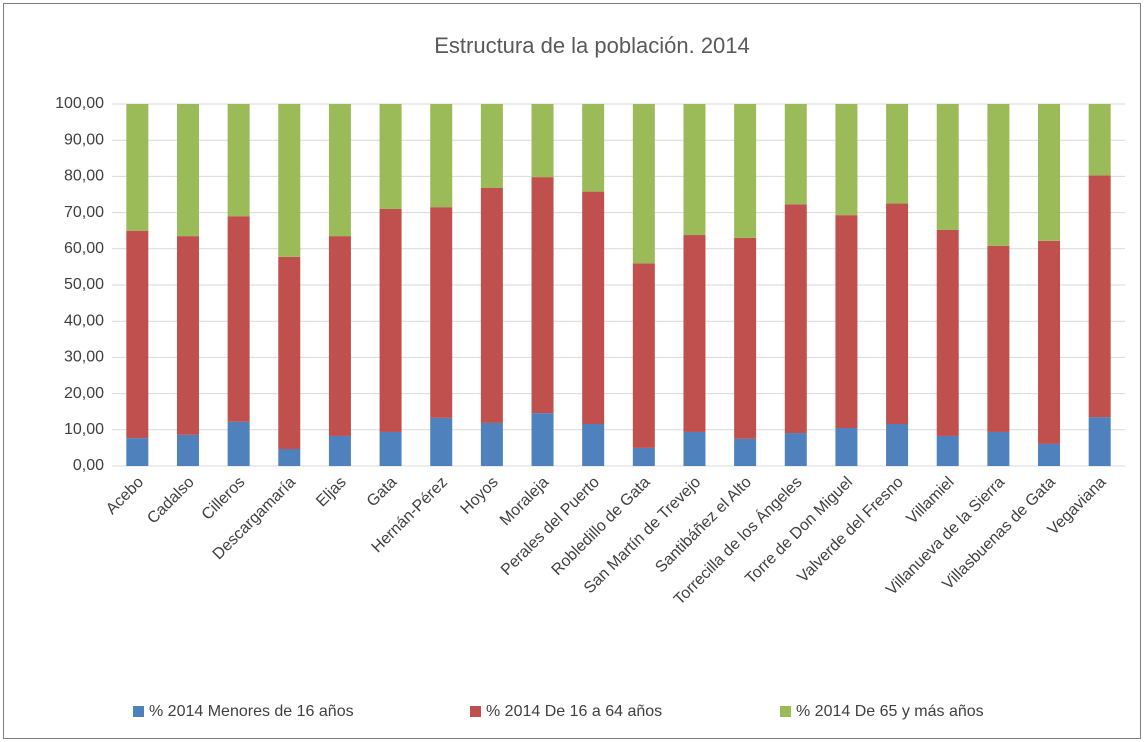 The width and height of the screenshot is (1145, 742). I want to click on y-tick-label: 40,00, so click(84, 320).